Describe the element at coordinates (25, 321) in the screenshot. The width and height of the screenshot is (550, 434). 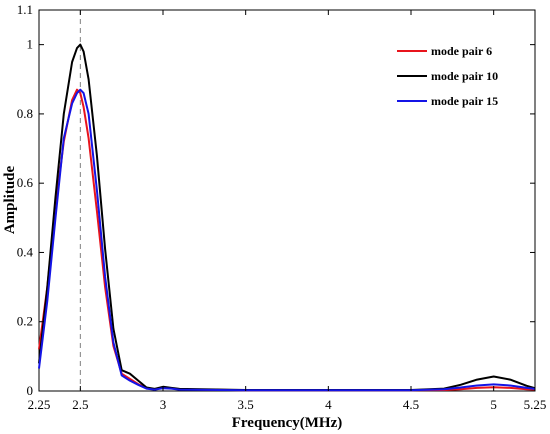
I see `y-tick-label: 0.2` at that location.